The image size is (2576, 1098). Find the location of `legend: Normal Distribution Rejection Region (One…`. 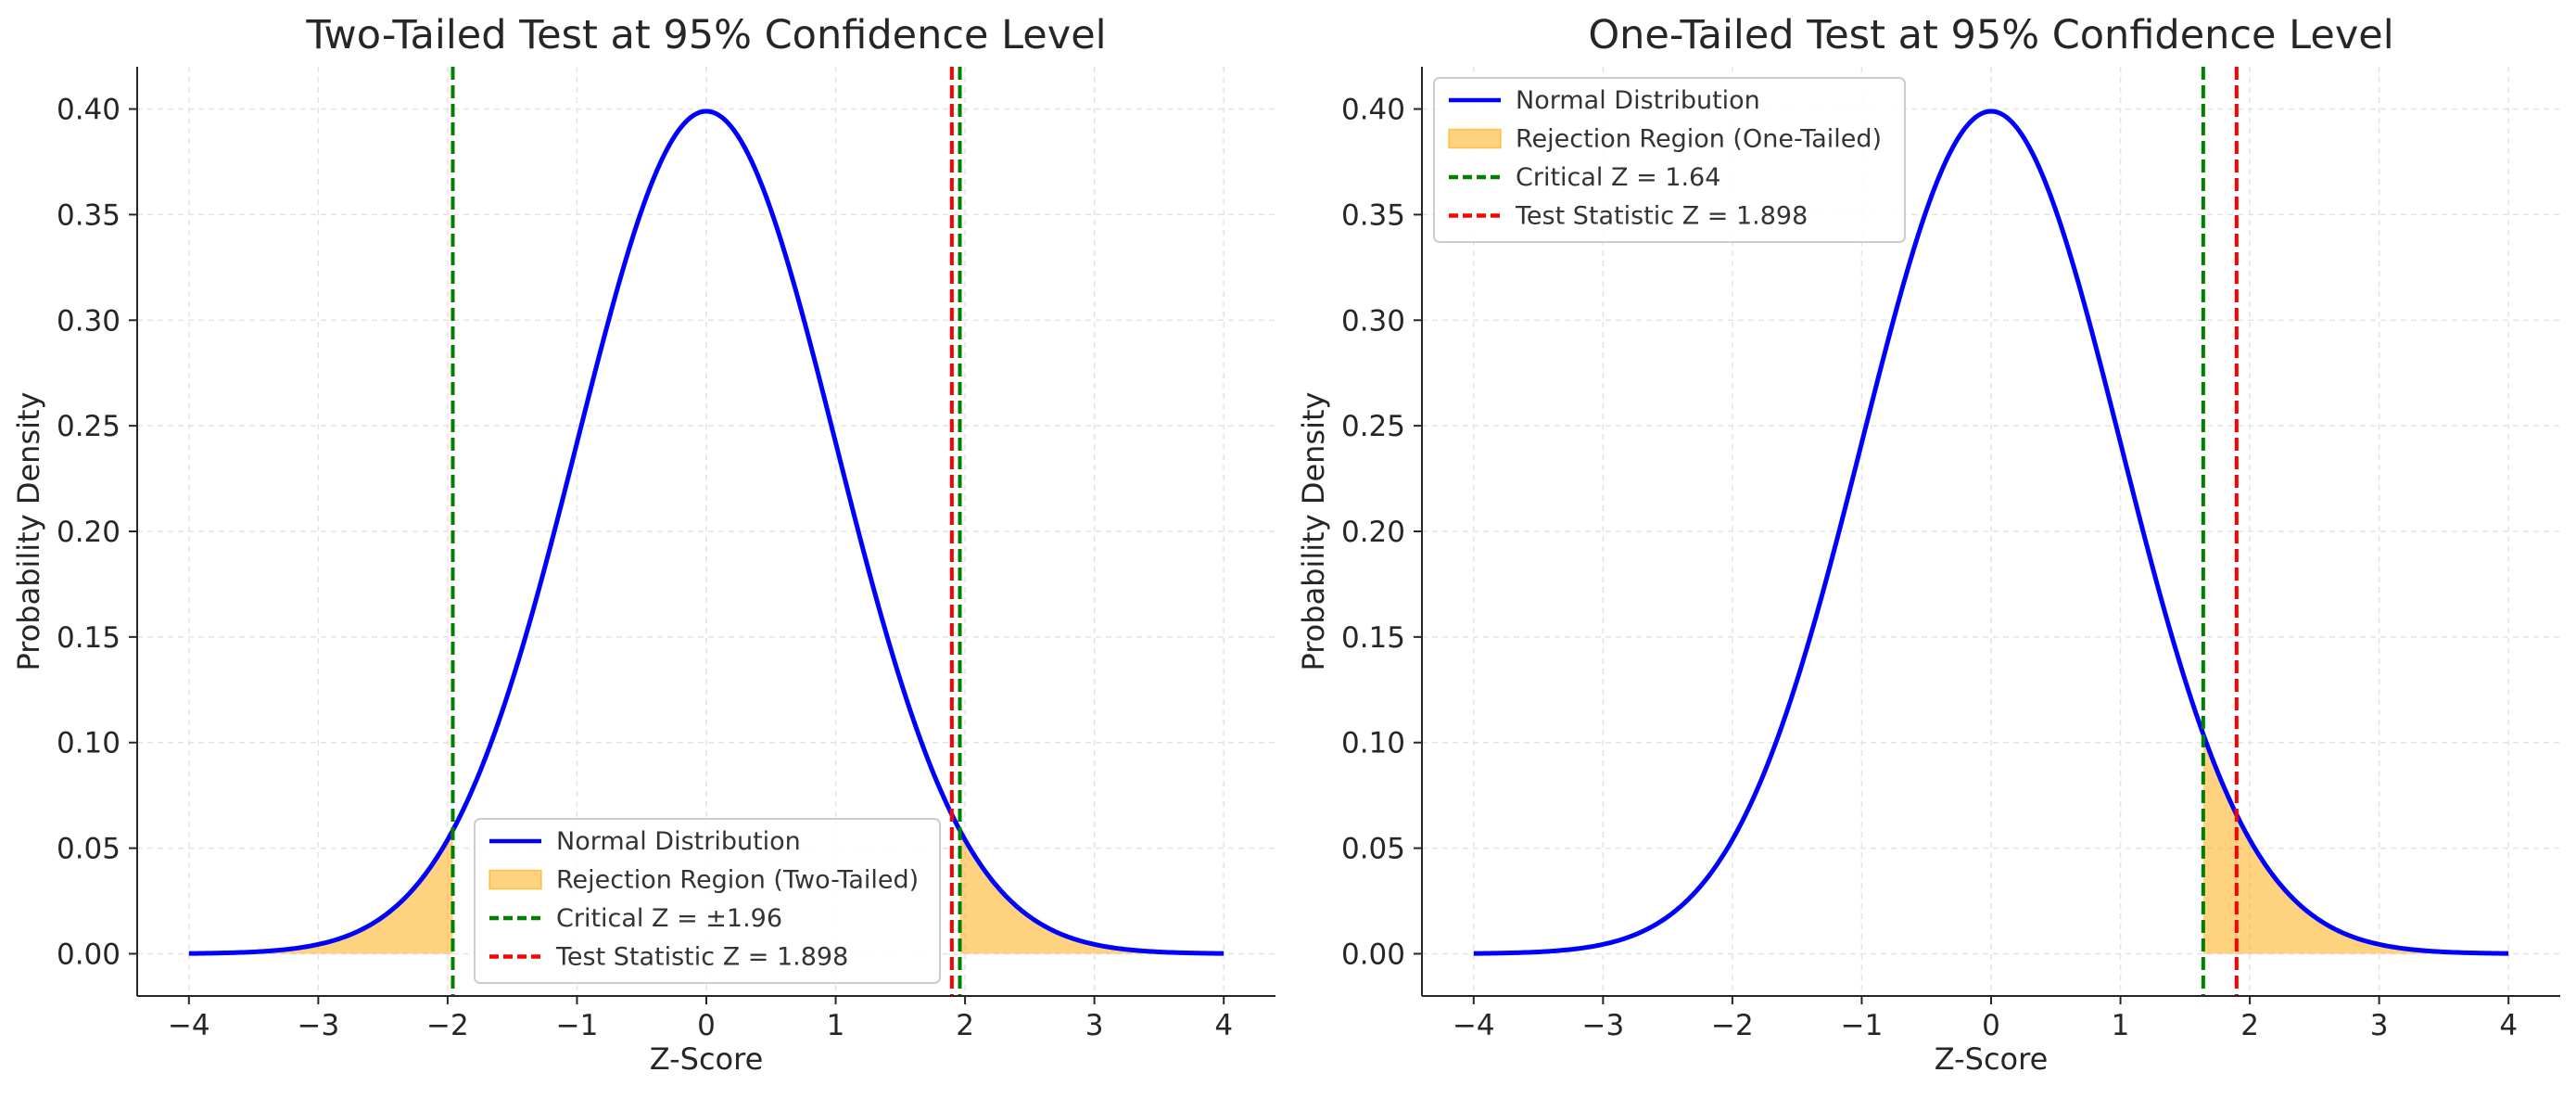

legend: Normal Distribution Rejection Region (One… is located at coordinates (1669, 160).